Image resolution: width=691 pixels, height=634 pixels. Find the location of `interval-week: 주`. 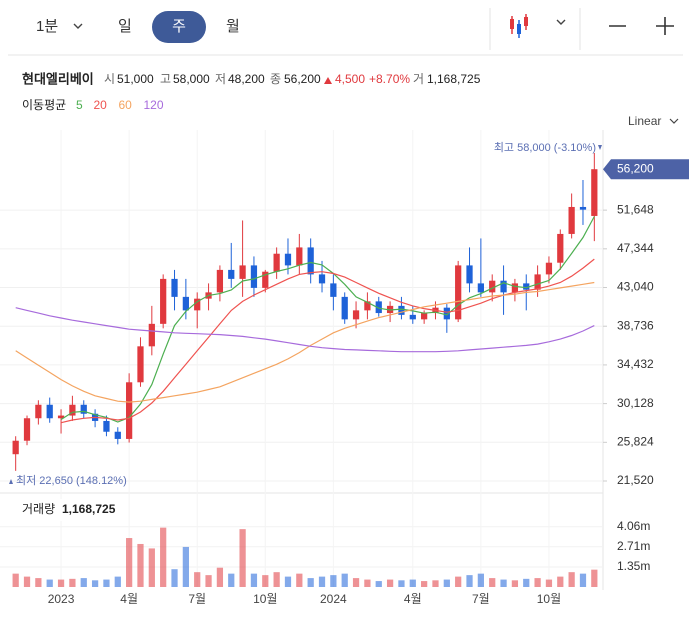

interval-week: 주 is located at coordinates (179, 26).